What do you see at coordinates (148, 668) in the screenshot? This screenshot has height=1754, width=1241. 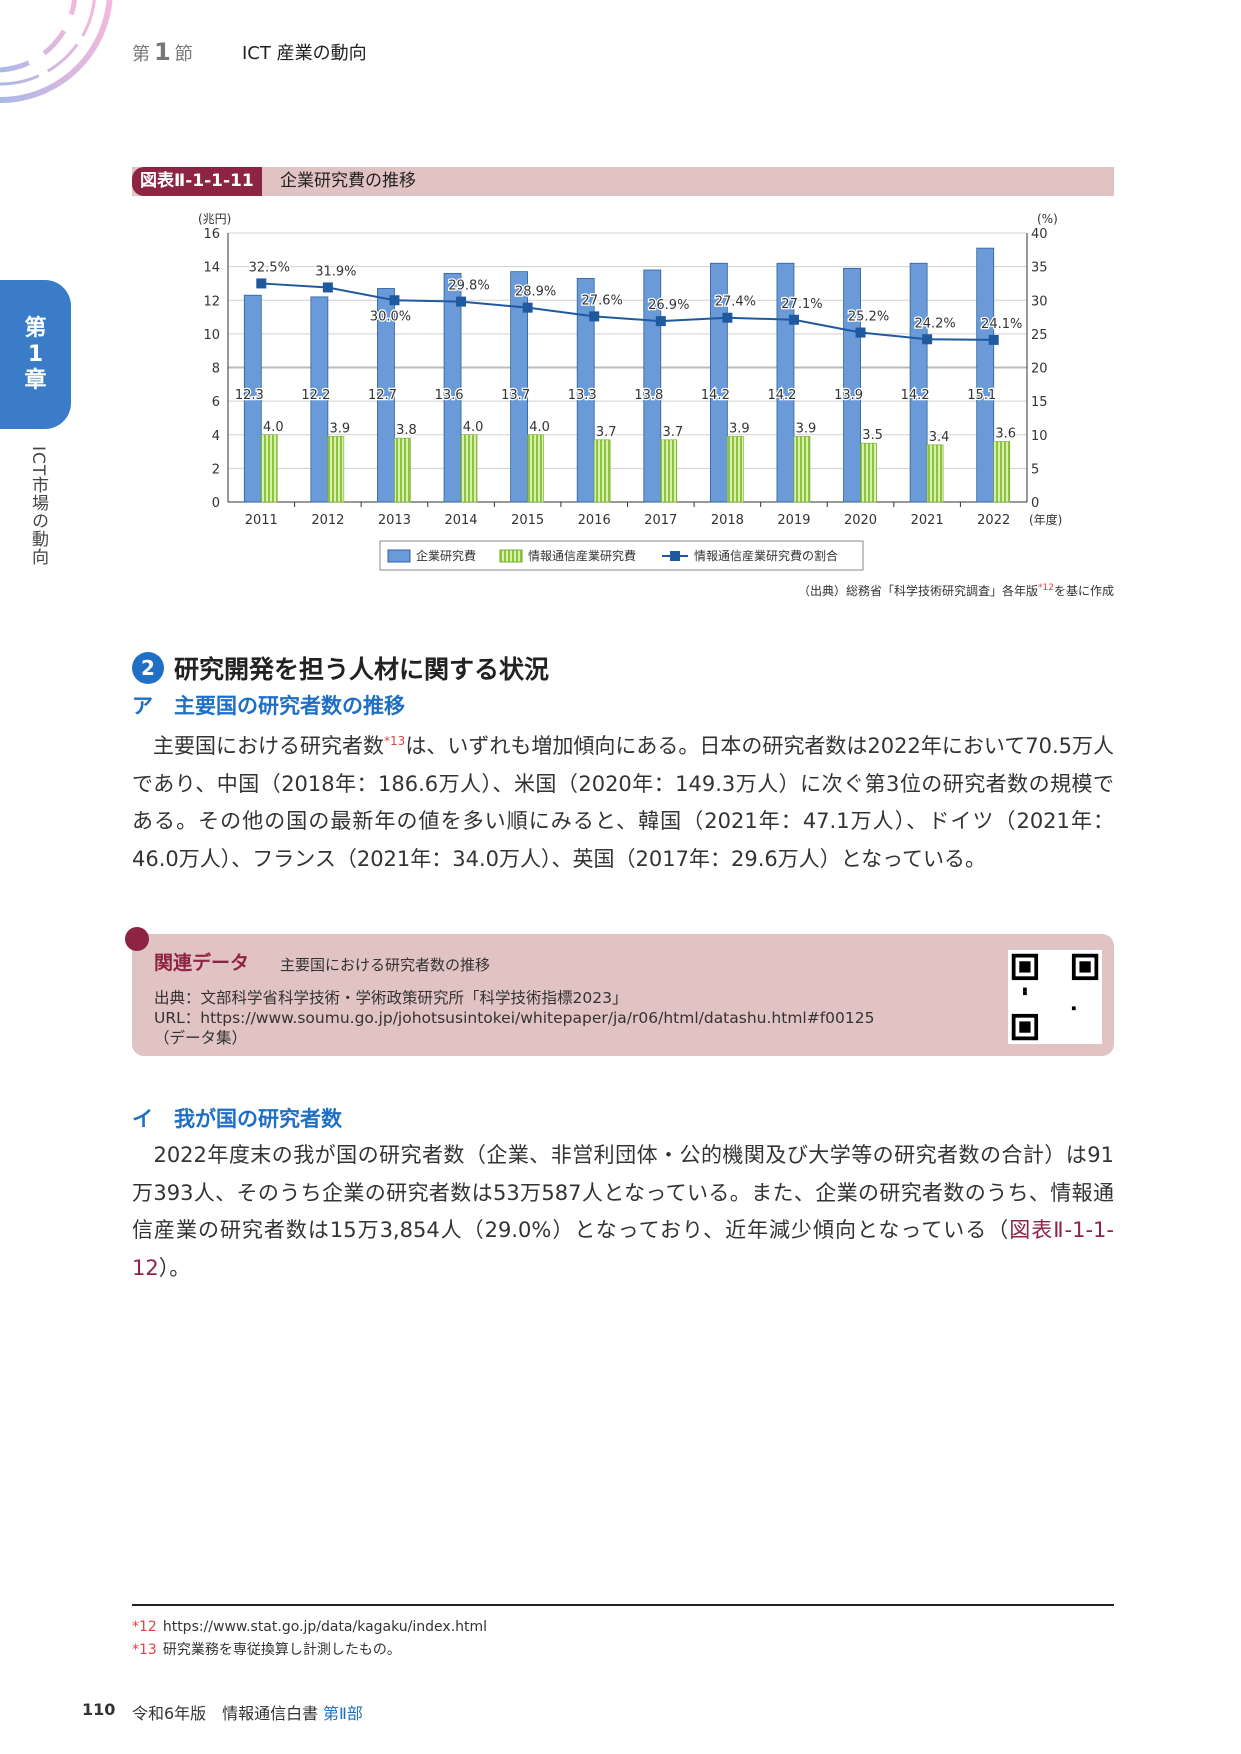 I see `section-number-badge: 2` at bounding box center [148, 668].